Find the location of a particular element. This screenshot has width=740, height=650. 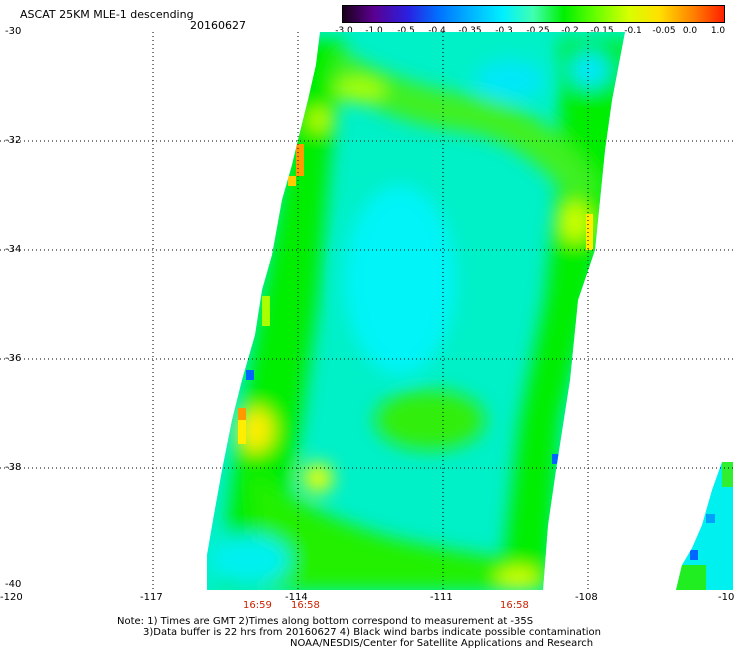

colorbar-label-7: -0.2 is located at coordinates (570, 31).